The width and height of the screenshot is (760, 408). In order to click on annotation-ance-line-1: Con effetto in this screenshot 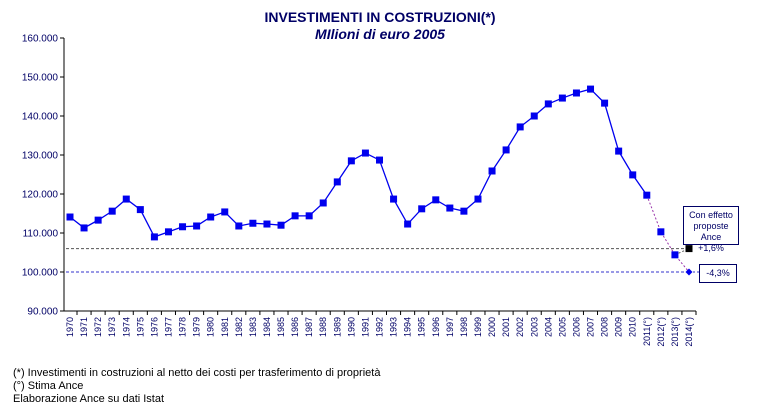, I will do `click(711, 215)`.